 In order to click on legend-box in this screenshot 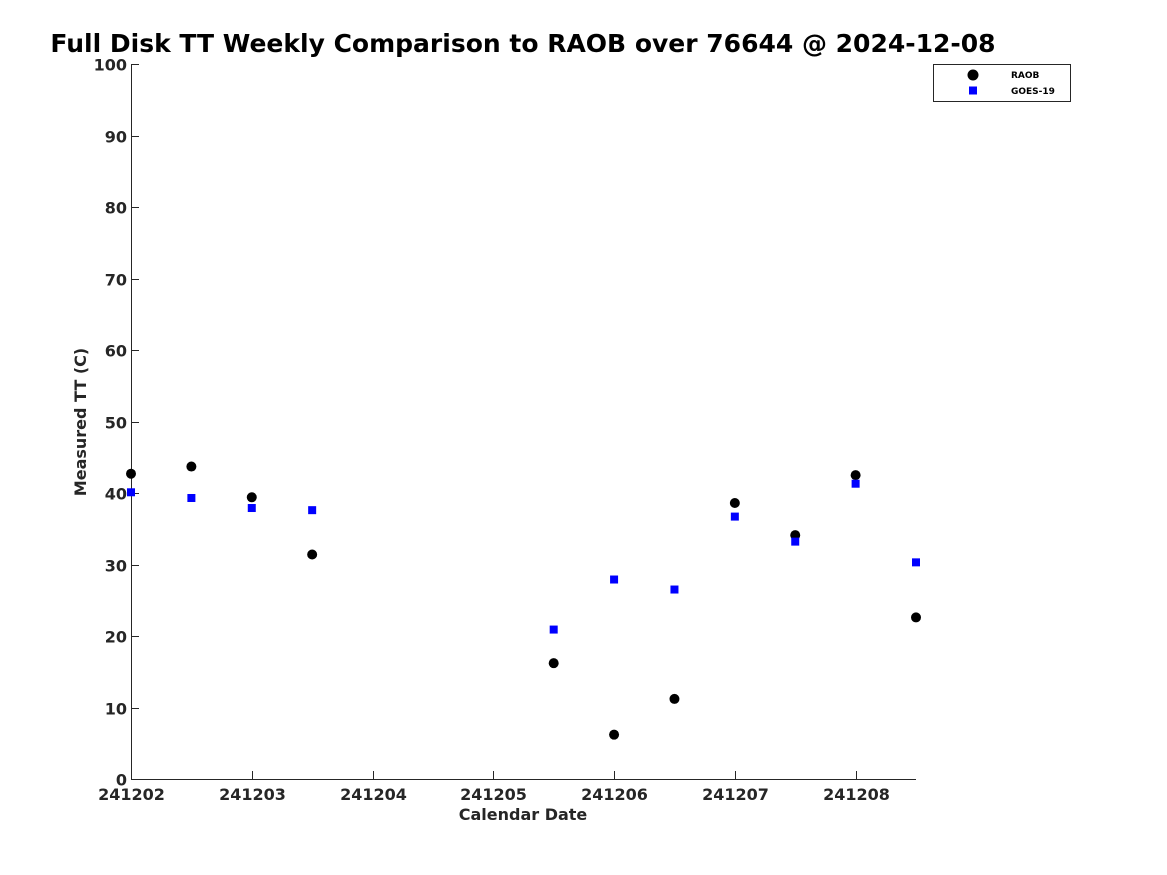, I will do `click(1002, 83)`.